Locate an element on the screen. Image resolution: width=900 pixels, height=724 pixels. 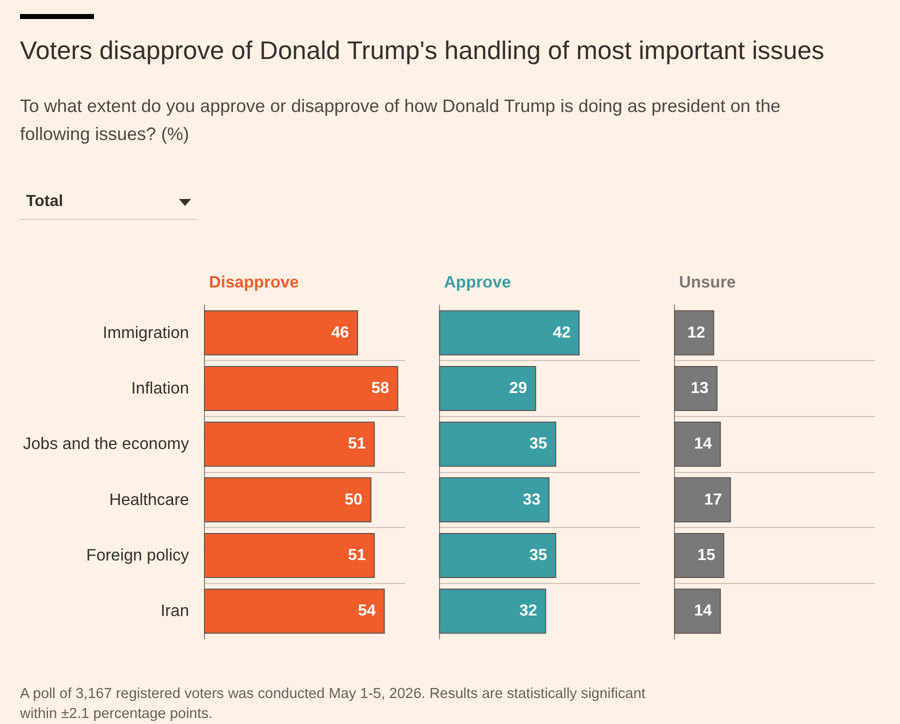
y-tick-label: Jobs and the economy is located at coordinates (106, 444).